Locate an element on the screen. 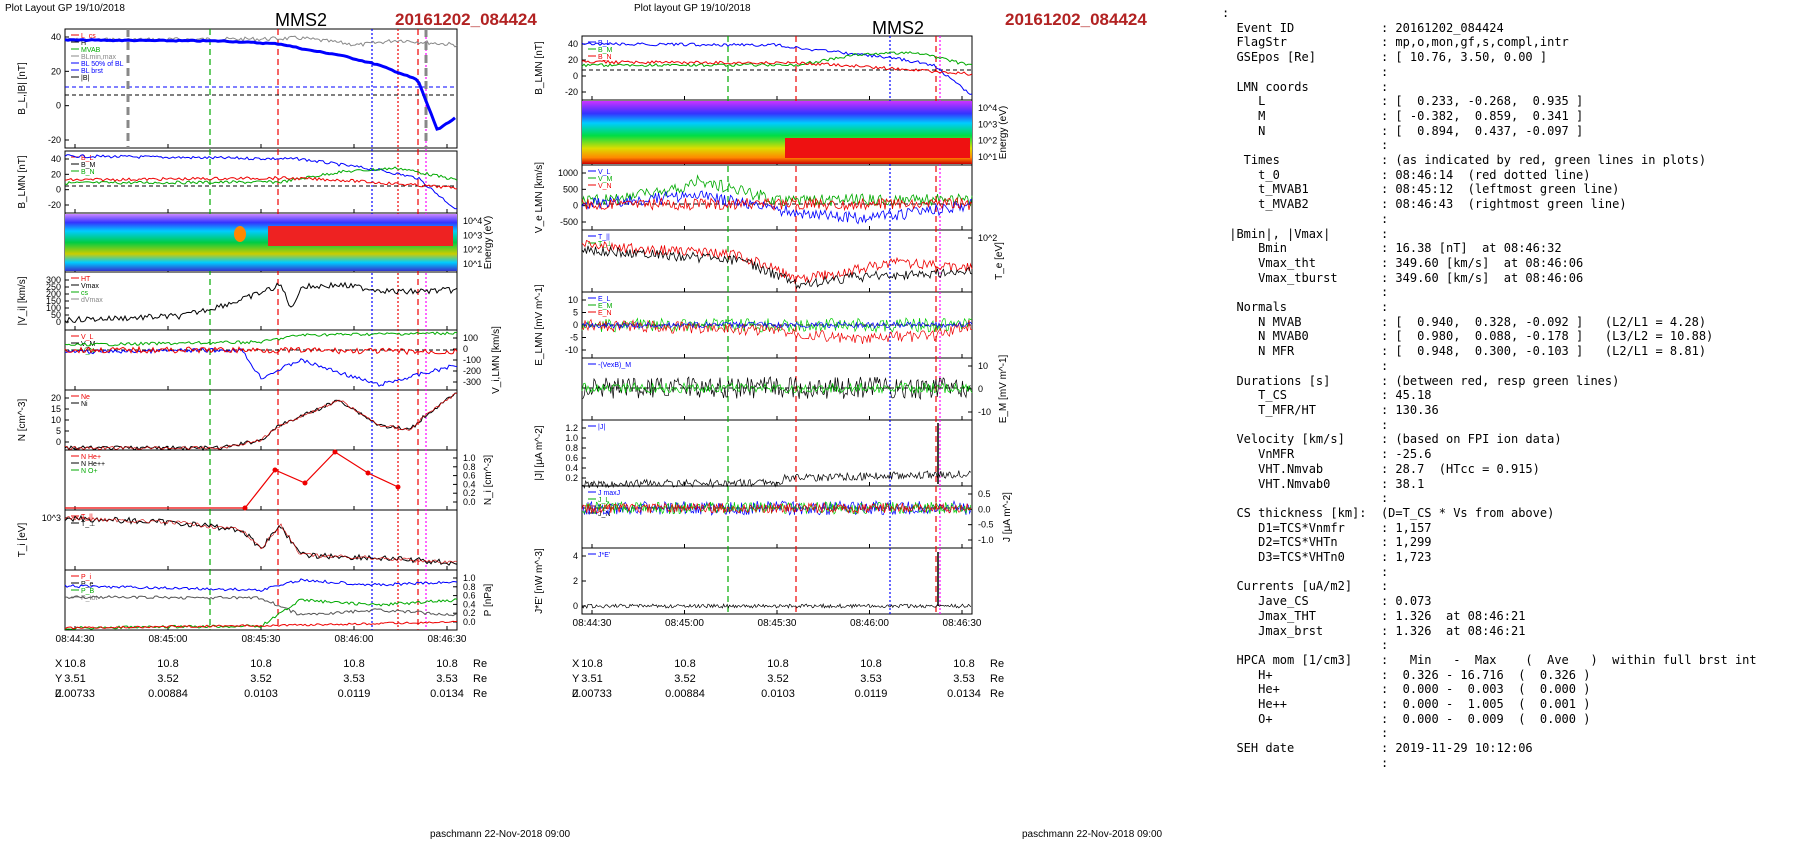 The width and height of the screenshot is (1804, 841). bm-trace is located at coordinates (261, 176).